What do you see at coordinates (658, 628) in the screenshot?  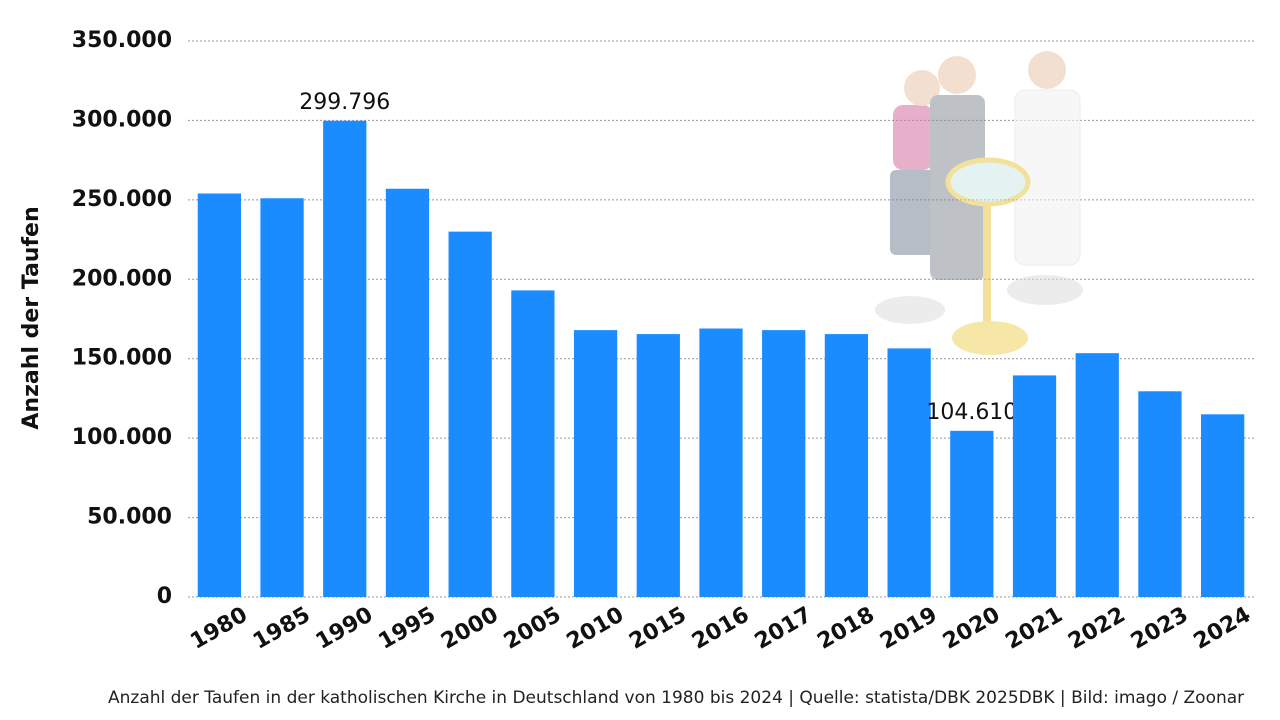 I see `x-tick-label: 2015` at bounding box center [658, 628].